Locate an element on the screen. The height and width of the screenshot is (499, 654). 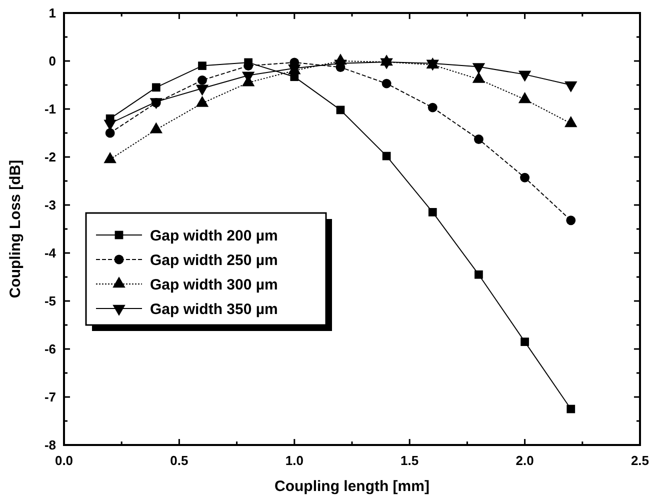
y-tick-label: -6 is located at coordinates (50, 349).